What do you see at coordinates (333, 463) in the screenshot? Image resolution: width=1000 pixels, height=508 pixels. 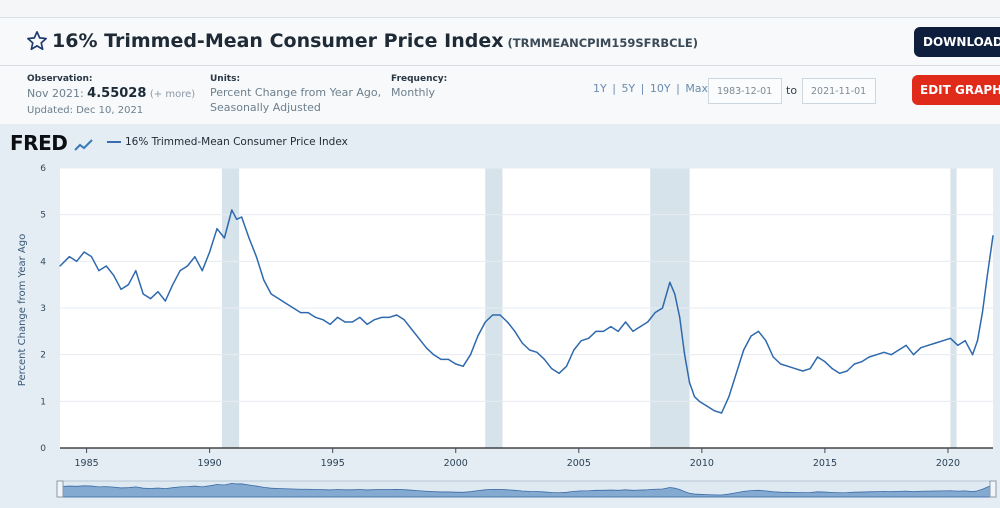 I see `x-tick-label: 1995` at bounding box center [333, 463].